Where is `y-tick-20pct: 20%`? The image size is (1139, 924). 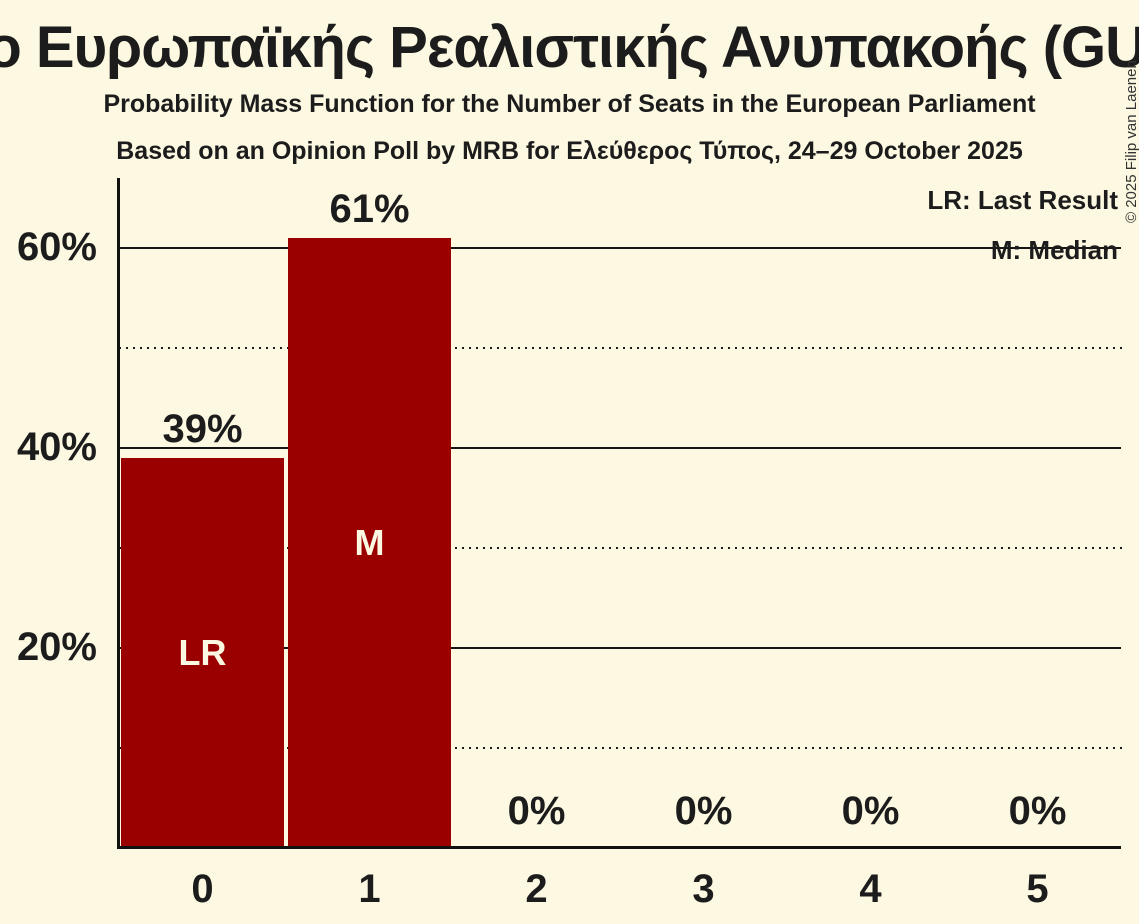 y-tick-20pct: 20% is located at coordinates (56, 647).